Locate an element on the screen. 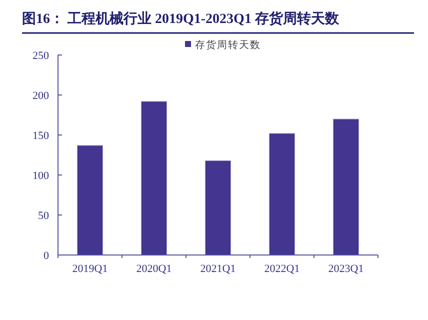 This screenshot has height=320, width=428. chart-title: 图16： 工程机械行业 2019Q1-2023Q1 存货周转天数 is located at coordinates (181, 19).